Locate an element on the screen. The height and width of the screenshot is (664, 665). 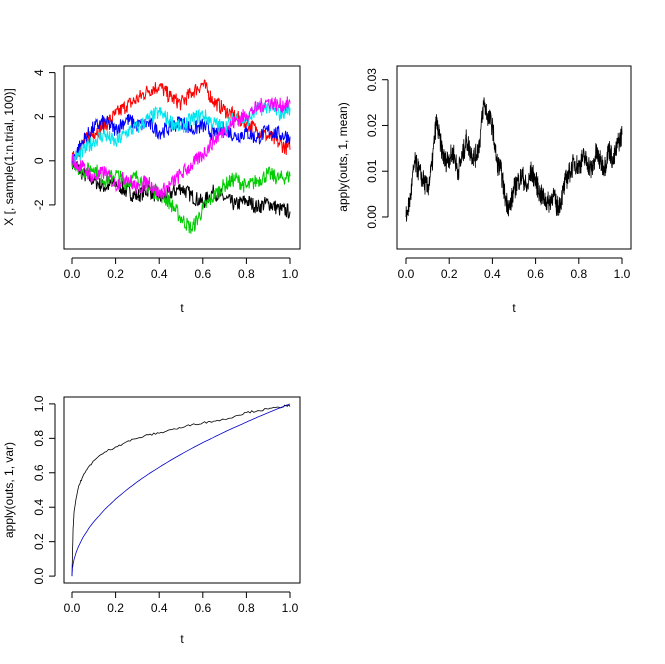
x-axis-label-1: t is located at coordinates (182, 308).